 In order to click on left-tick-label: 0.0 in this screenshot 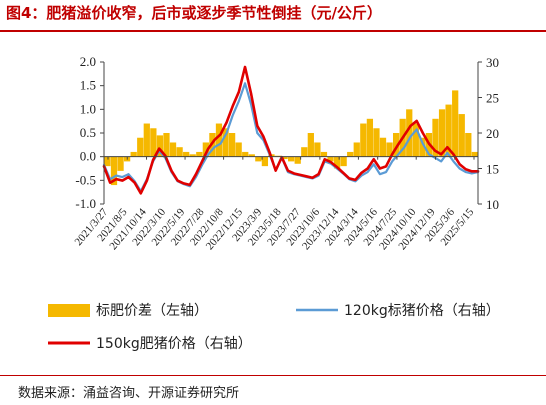, I will do `click(88, 156)`.